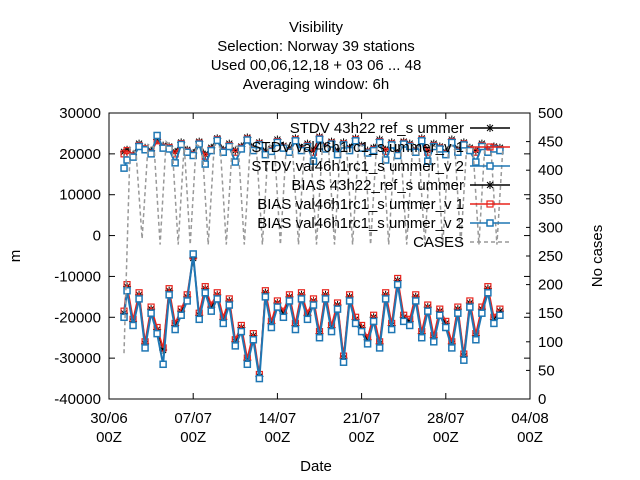 This screenshot has height=480, width=640. Describe the element at coordinates (77, 358) in the screenshot. I see `y-tick-label: -30000` at that location.